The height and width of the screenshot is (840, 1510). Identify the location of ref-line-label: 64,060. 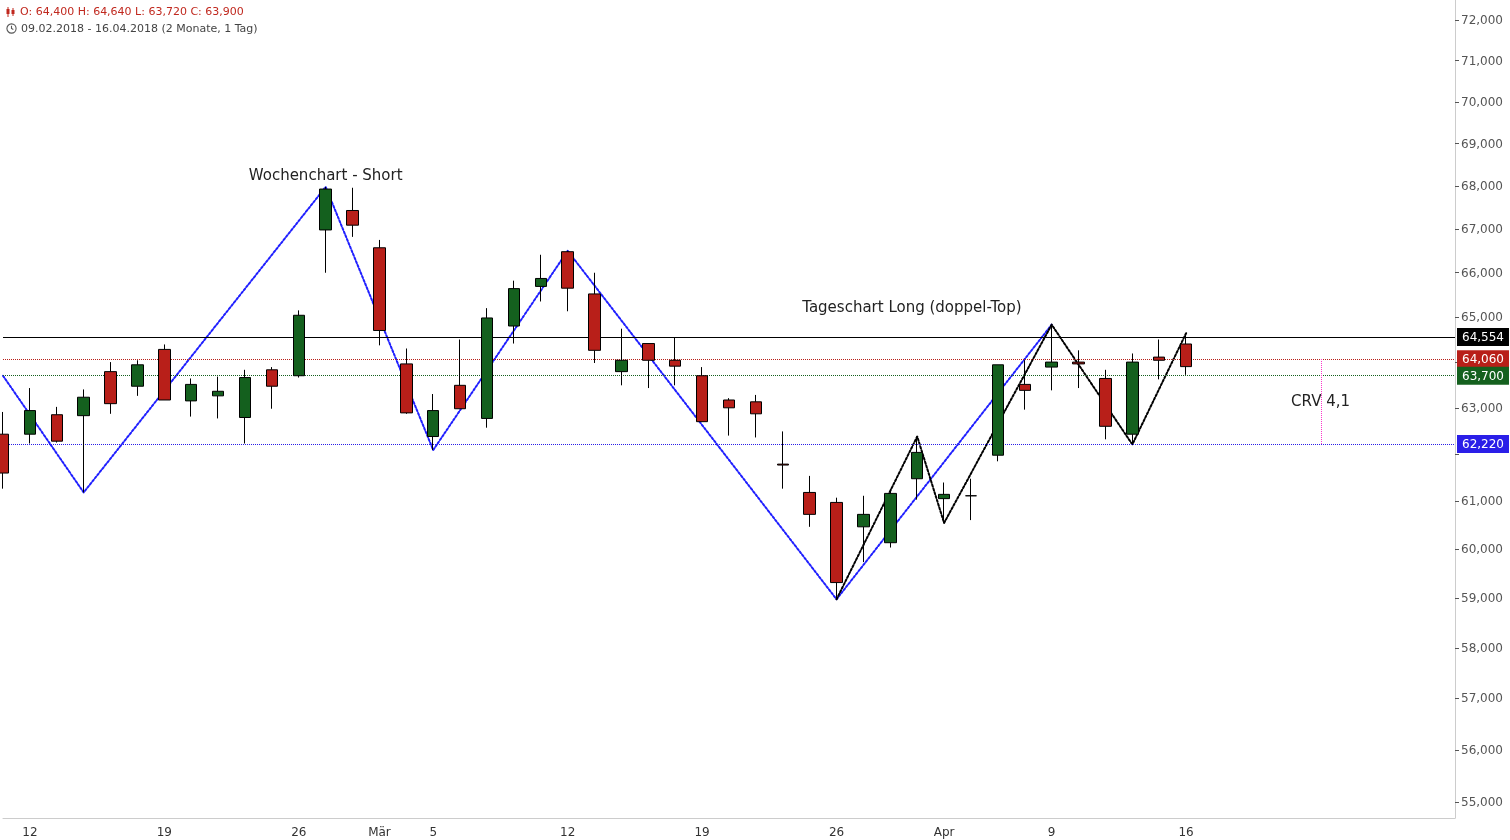
(1483, 359).